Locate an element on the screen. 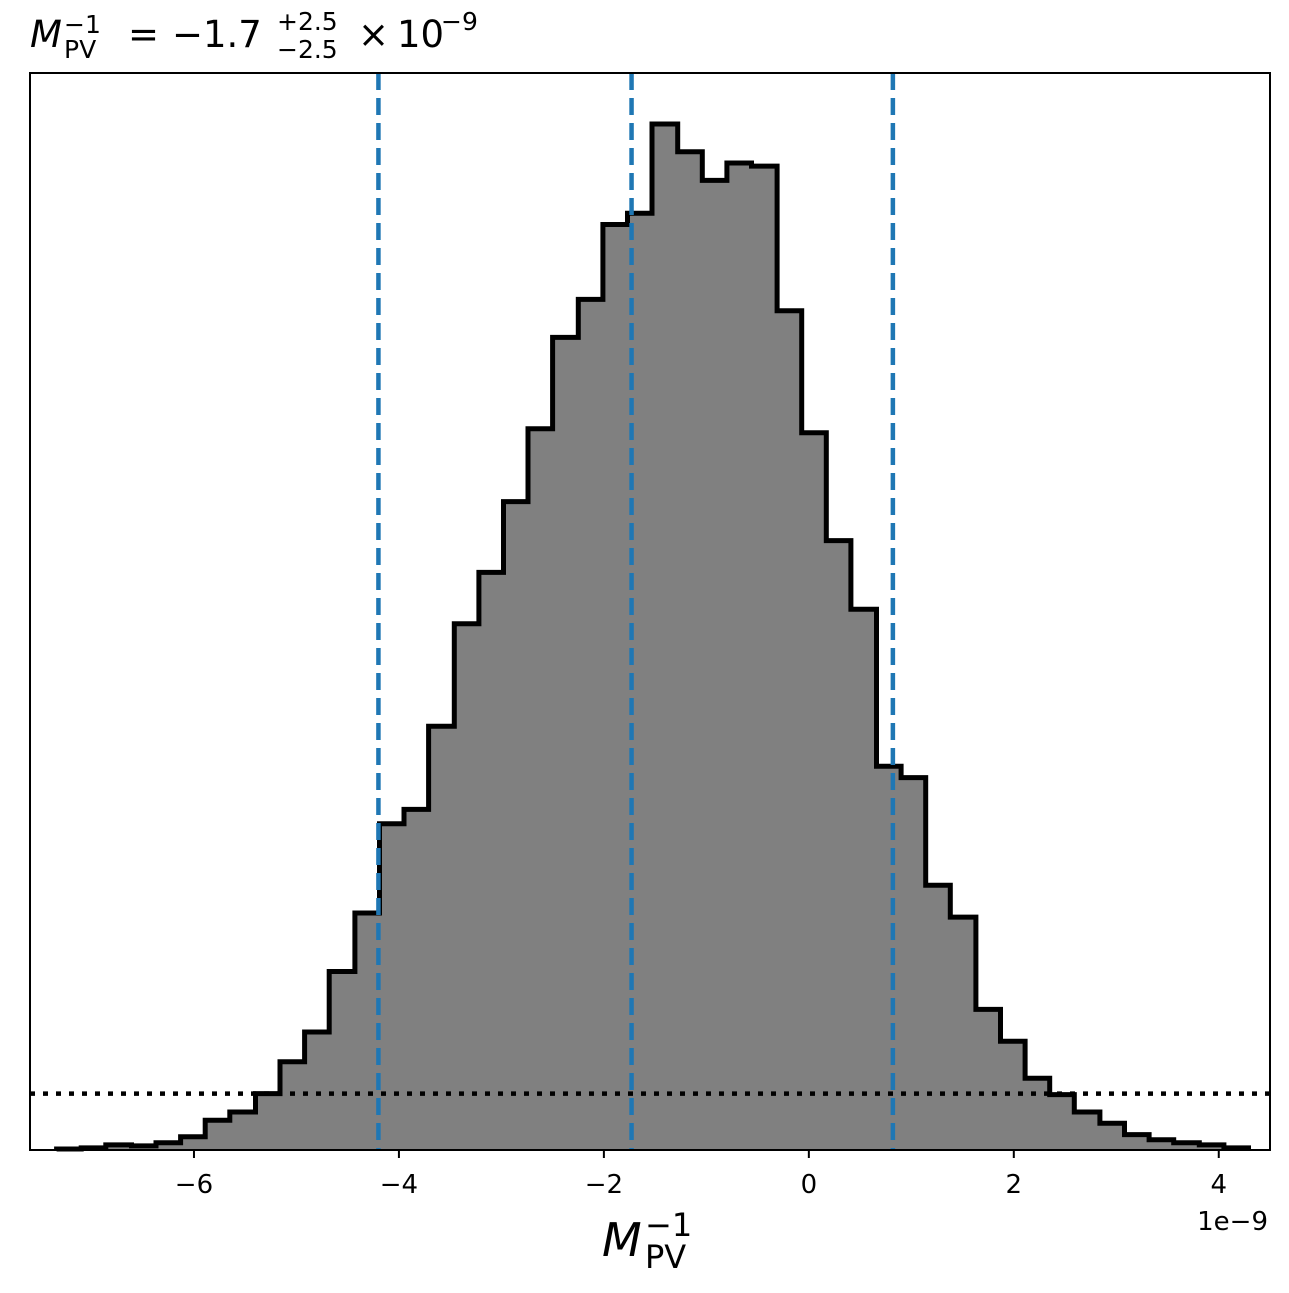 Image resolution: width=1289 pixels, height=1293 pixels. x-axis-label: M −1 PV is located at coordinates (647, 1241).